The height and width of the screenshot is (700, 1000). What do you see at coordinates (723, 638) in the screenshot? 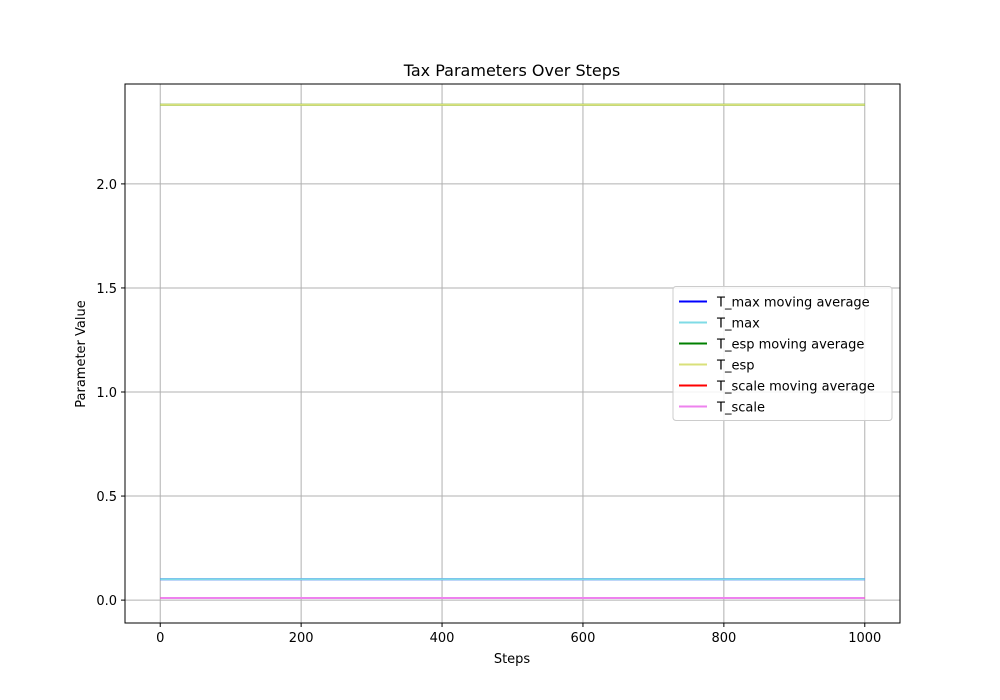
I see `x-tick-label: 800` at bounding box center [723, 638].